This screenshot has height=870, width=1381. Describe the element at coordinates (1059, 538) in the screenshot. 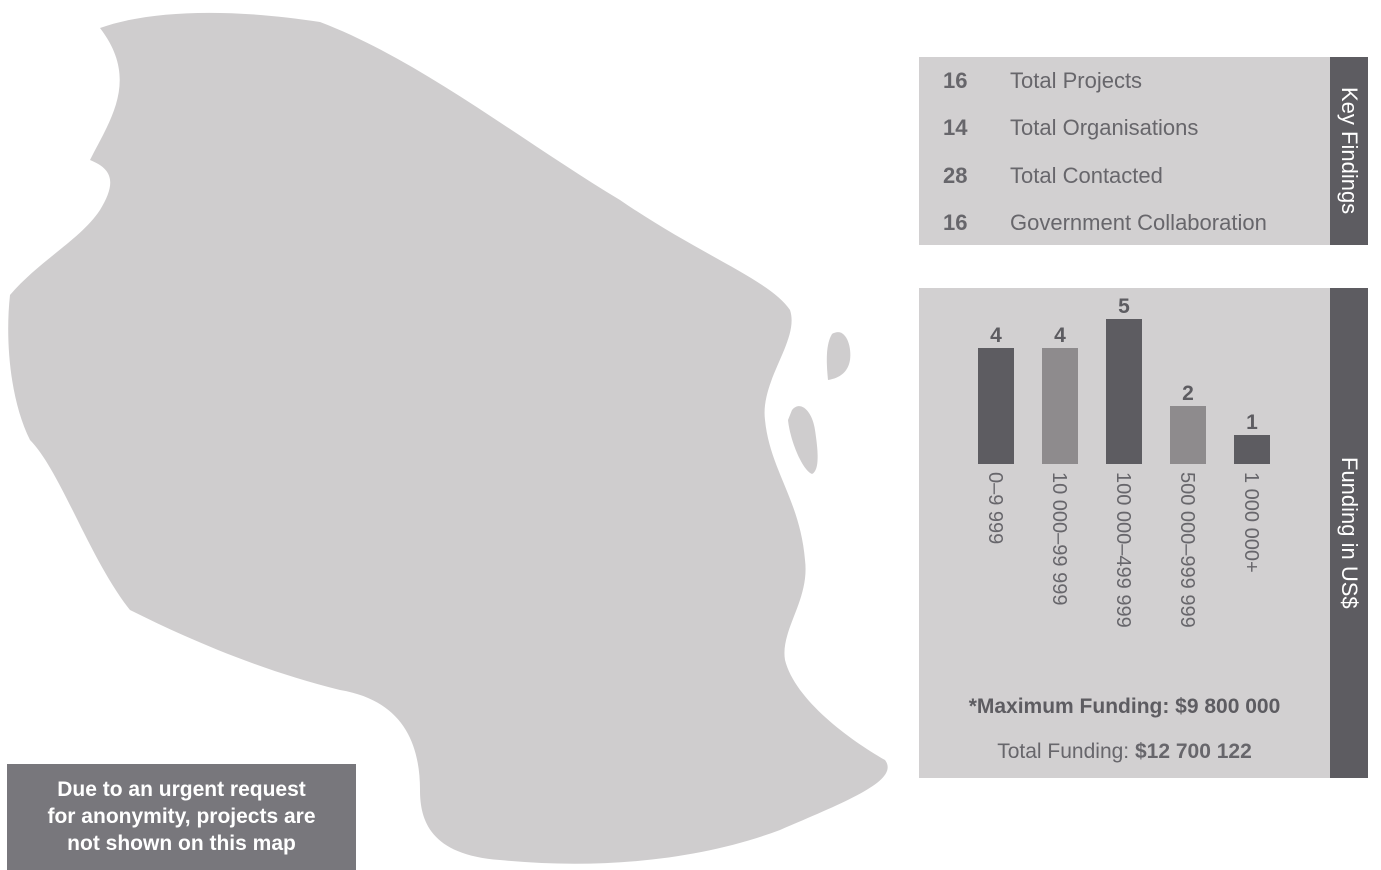

I see `bar-category-label: 10 000–99 999` at that location.